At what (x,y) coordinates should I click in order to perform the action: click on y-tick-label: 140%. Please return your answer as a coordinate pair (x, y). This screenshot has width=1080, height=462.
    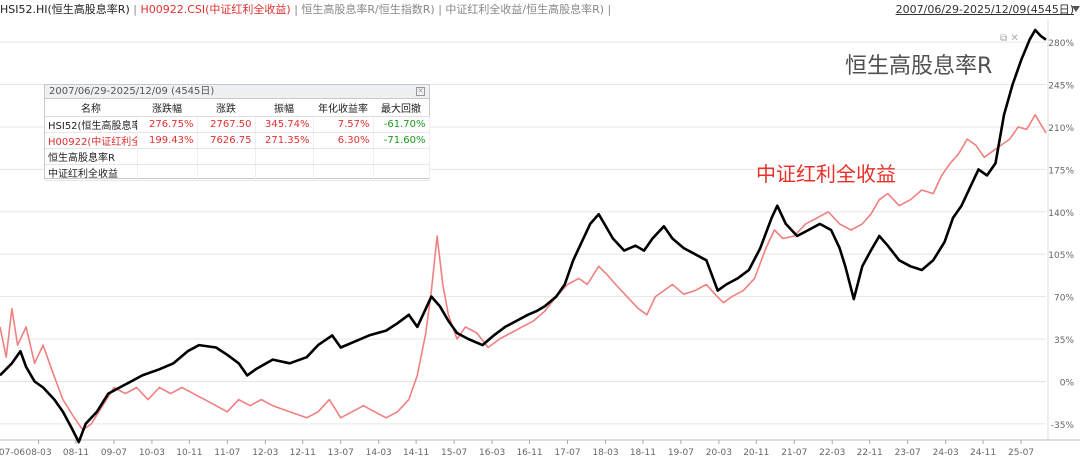
    Looking at the image, I should click on (1061, 214).